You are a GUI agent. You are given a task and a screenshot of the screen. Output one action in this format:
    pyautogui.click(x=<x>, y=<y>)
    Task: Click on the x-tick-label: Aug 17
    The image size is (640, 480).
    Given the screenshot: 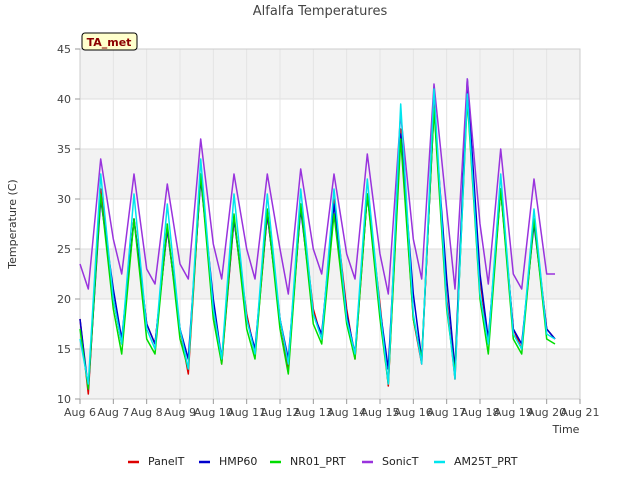 What is the action you would take?
    pyautogui.click(x=446, y=412)
    